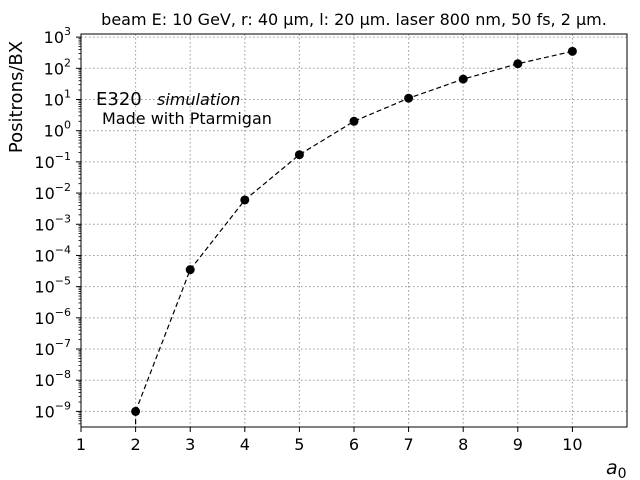 This screenshot has width=640, height=480. Describe the element at coordinates (52, 223) in the screenshot. I see `y-tick-label: 10⁻³` at that location.